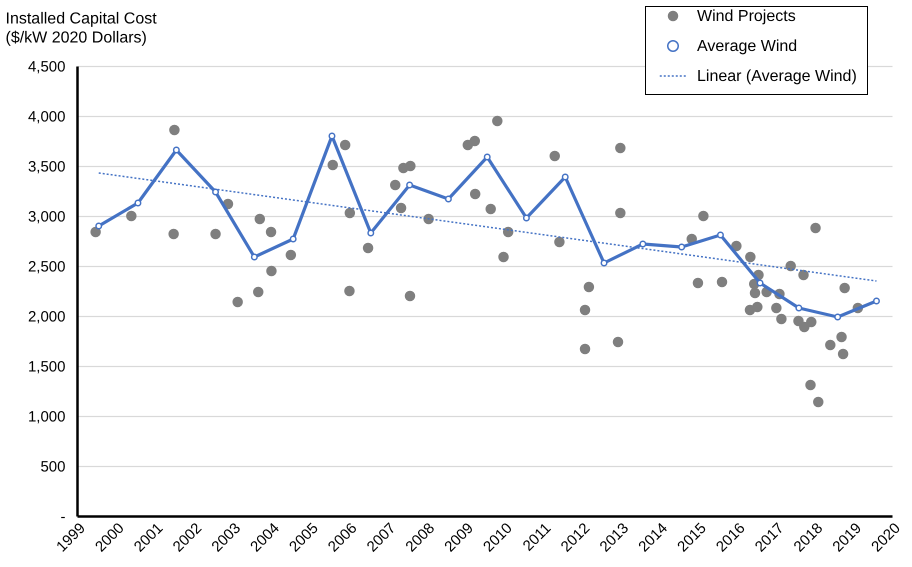  I want to click on legend-label: Linear (Average Wind), so click(777, 76).